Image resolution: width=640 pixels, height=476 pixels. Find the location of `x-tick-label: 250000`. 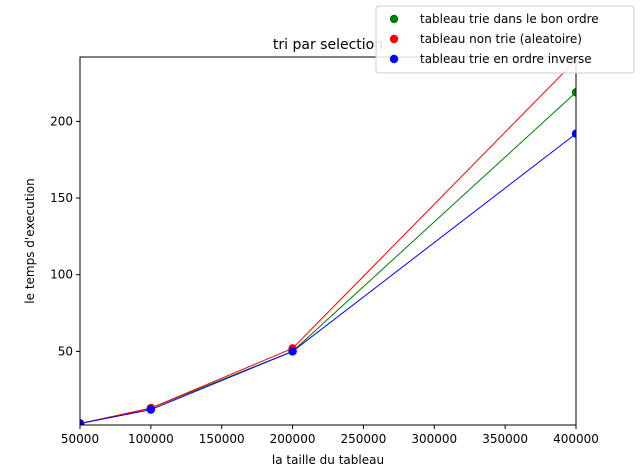

x-tick-label: 250000 is located at coordinates (364, 439).